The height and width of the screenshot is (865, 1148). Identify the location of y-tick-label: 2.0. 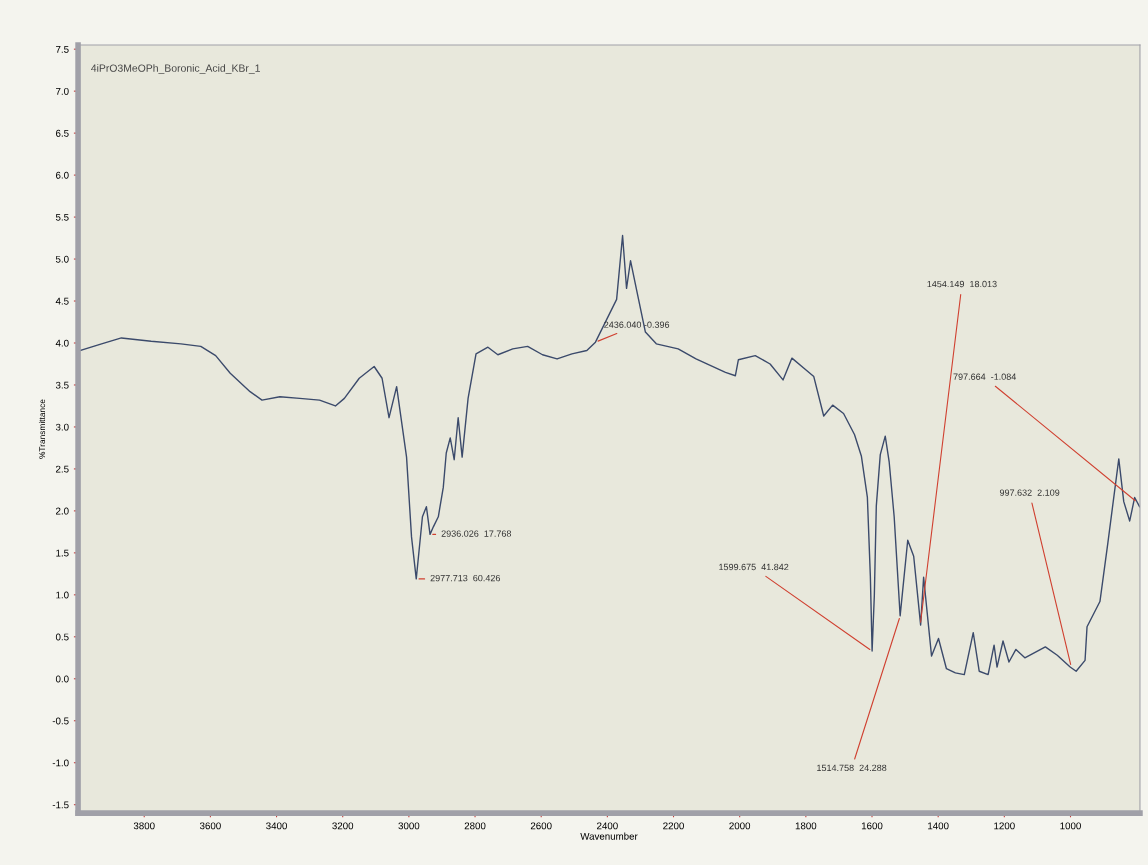
(62, 511).